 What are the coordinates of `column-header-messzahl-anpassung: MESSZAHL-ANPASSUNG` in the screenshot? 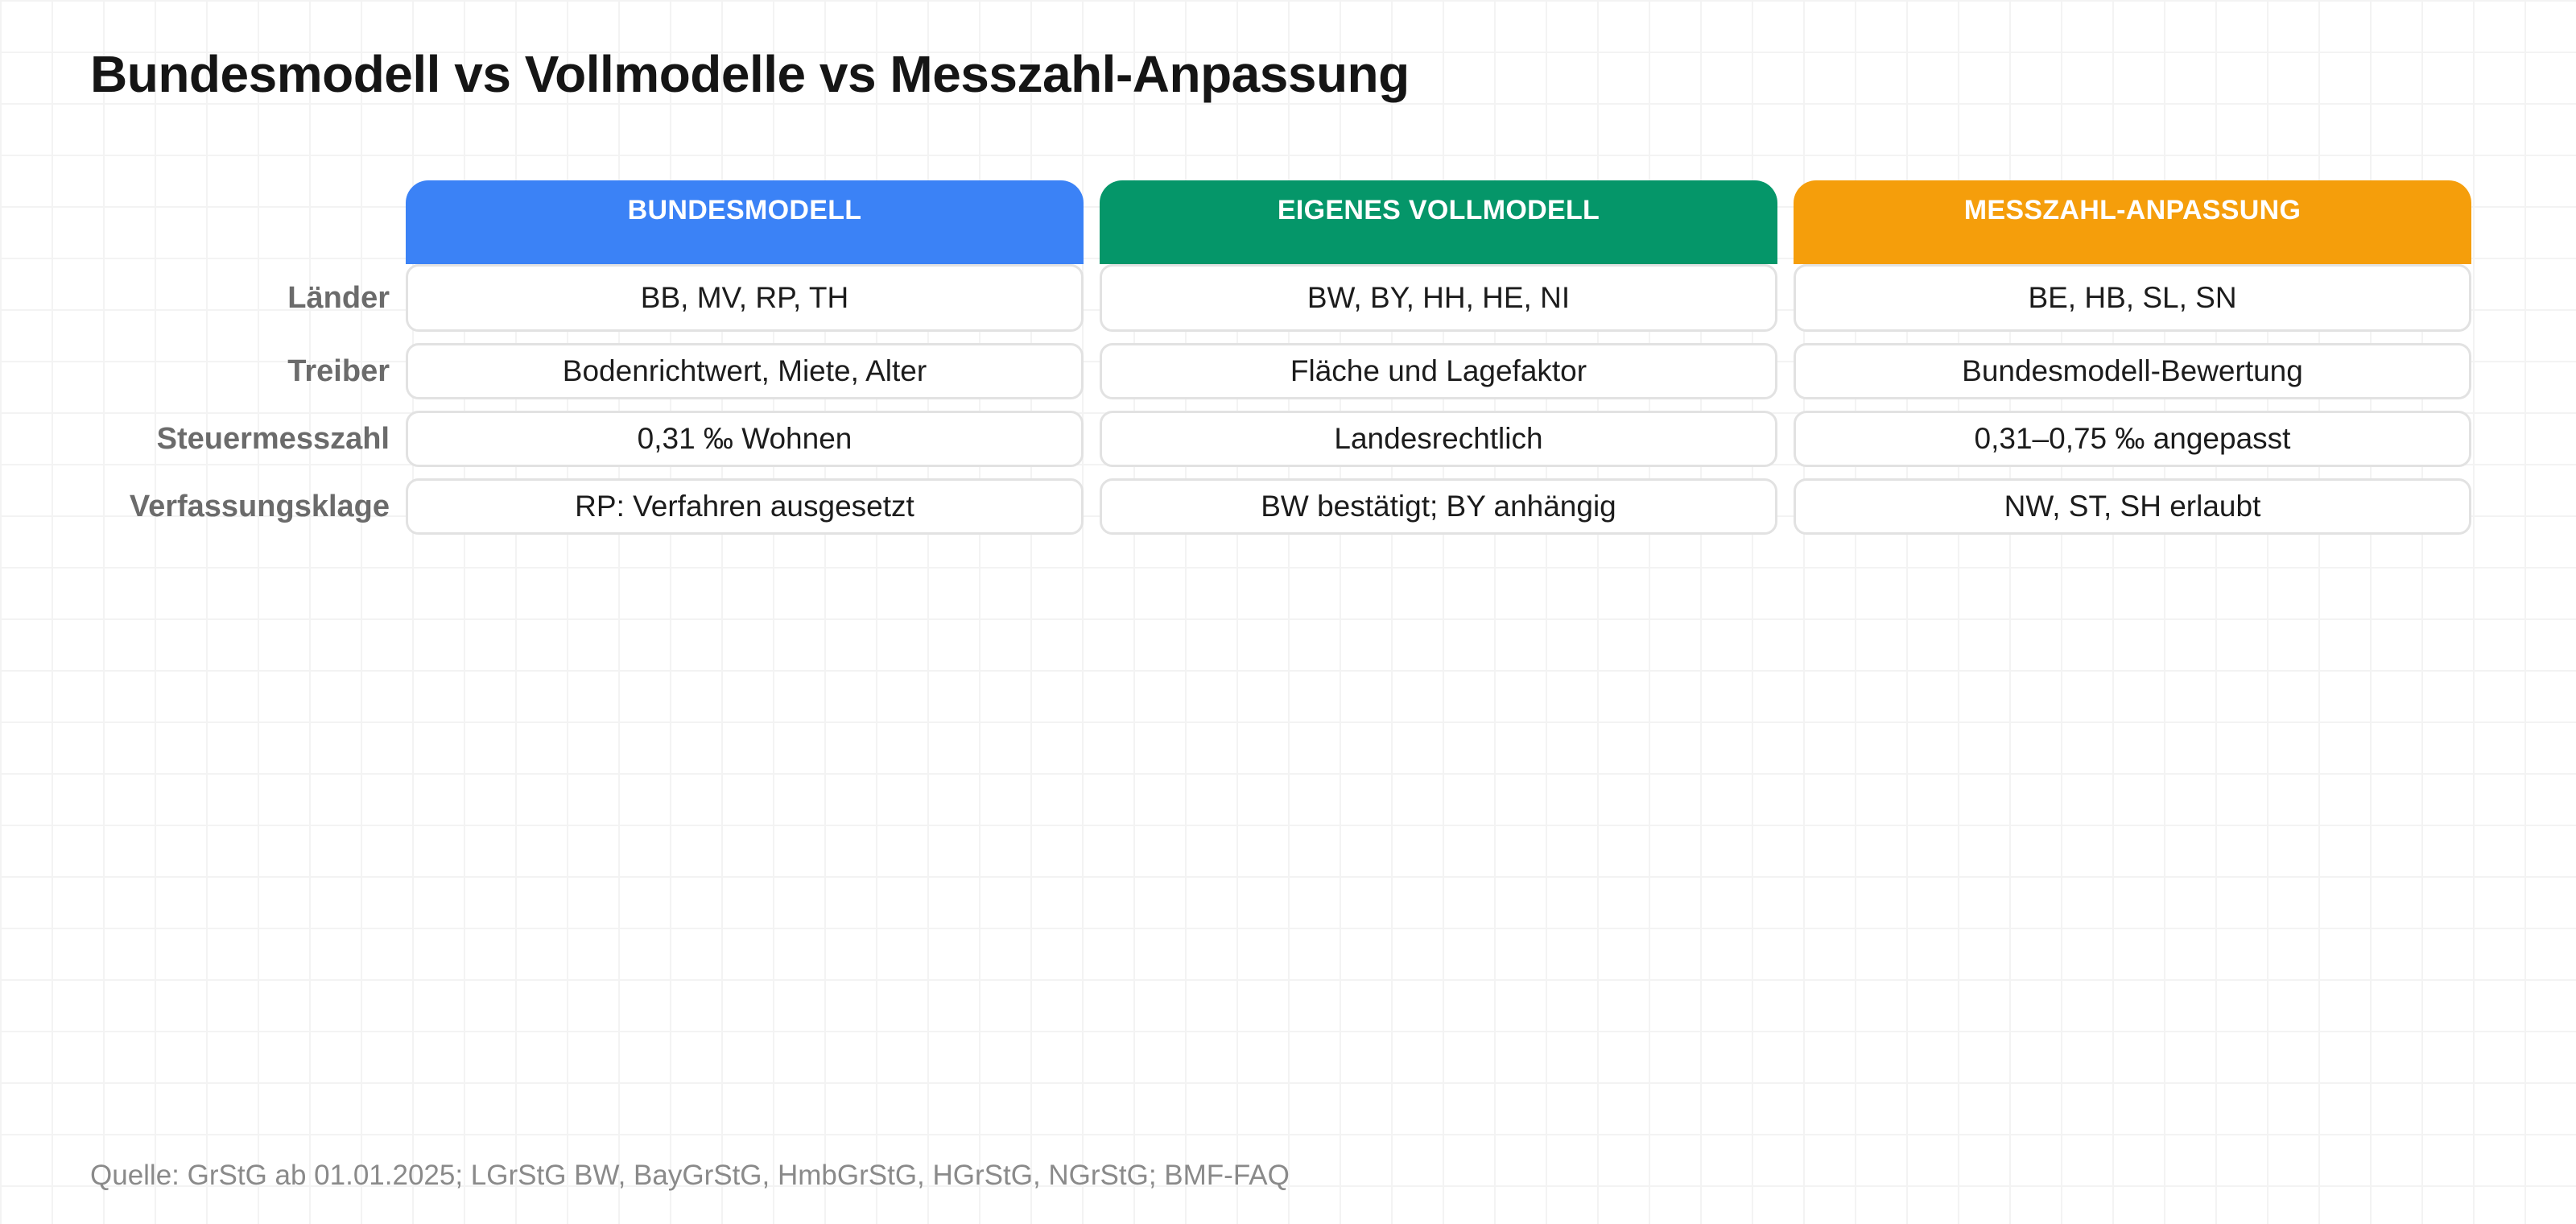 It's located at (2132, 222).